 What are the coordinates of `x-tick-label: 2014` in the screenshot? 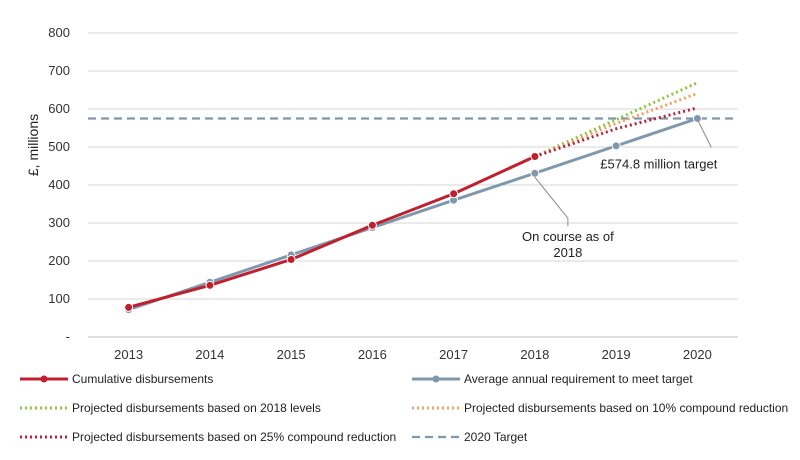 It's located at (209, 354).